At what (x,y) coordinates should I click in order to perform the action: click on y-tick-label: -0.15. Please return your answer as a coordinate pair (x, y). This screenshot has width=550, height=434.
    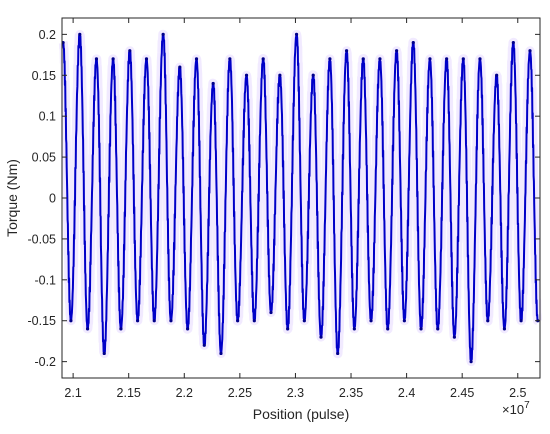
    Looking at the image, I should click on (42, 321).